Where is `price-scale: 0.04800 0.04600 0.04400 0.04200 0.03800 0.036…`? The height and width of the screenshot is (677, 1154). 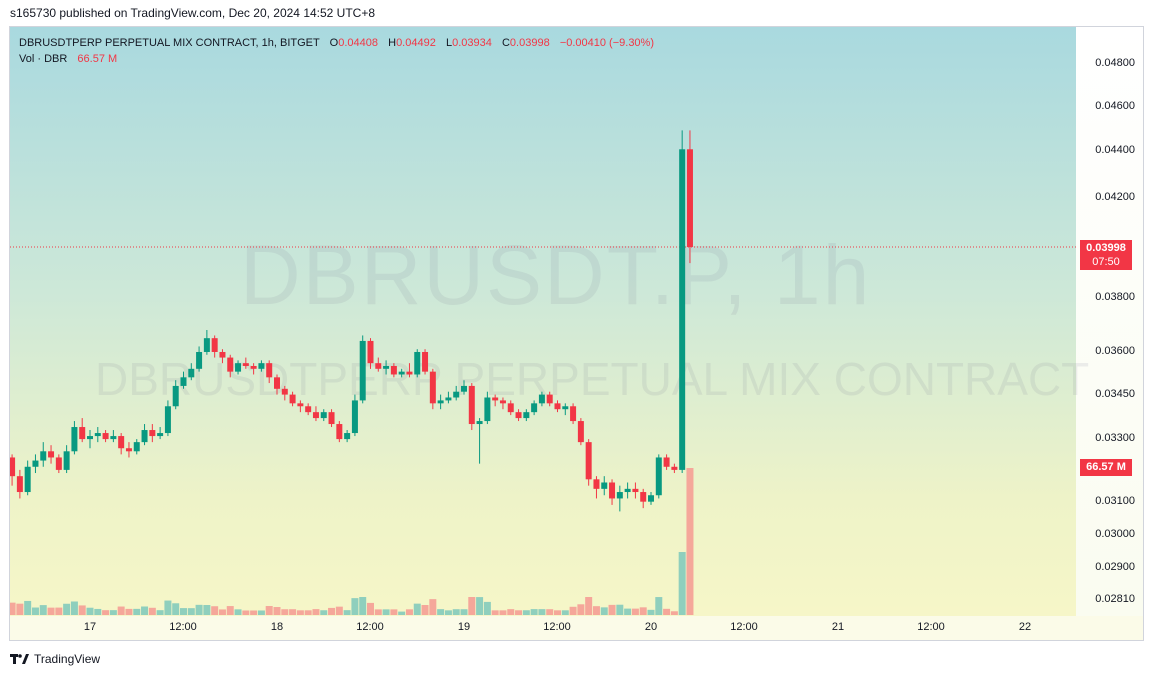 price-scale: 0.04800 0.04600 0.04400 0.04200 0.03800 0.036… is located at coordinates (1109, 321).